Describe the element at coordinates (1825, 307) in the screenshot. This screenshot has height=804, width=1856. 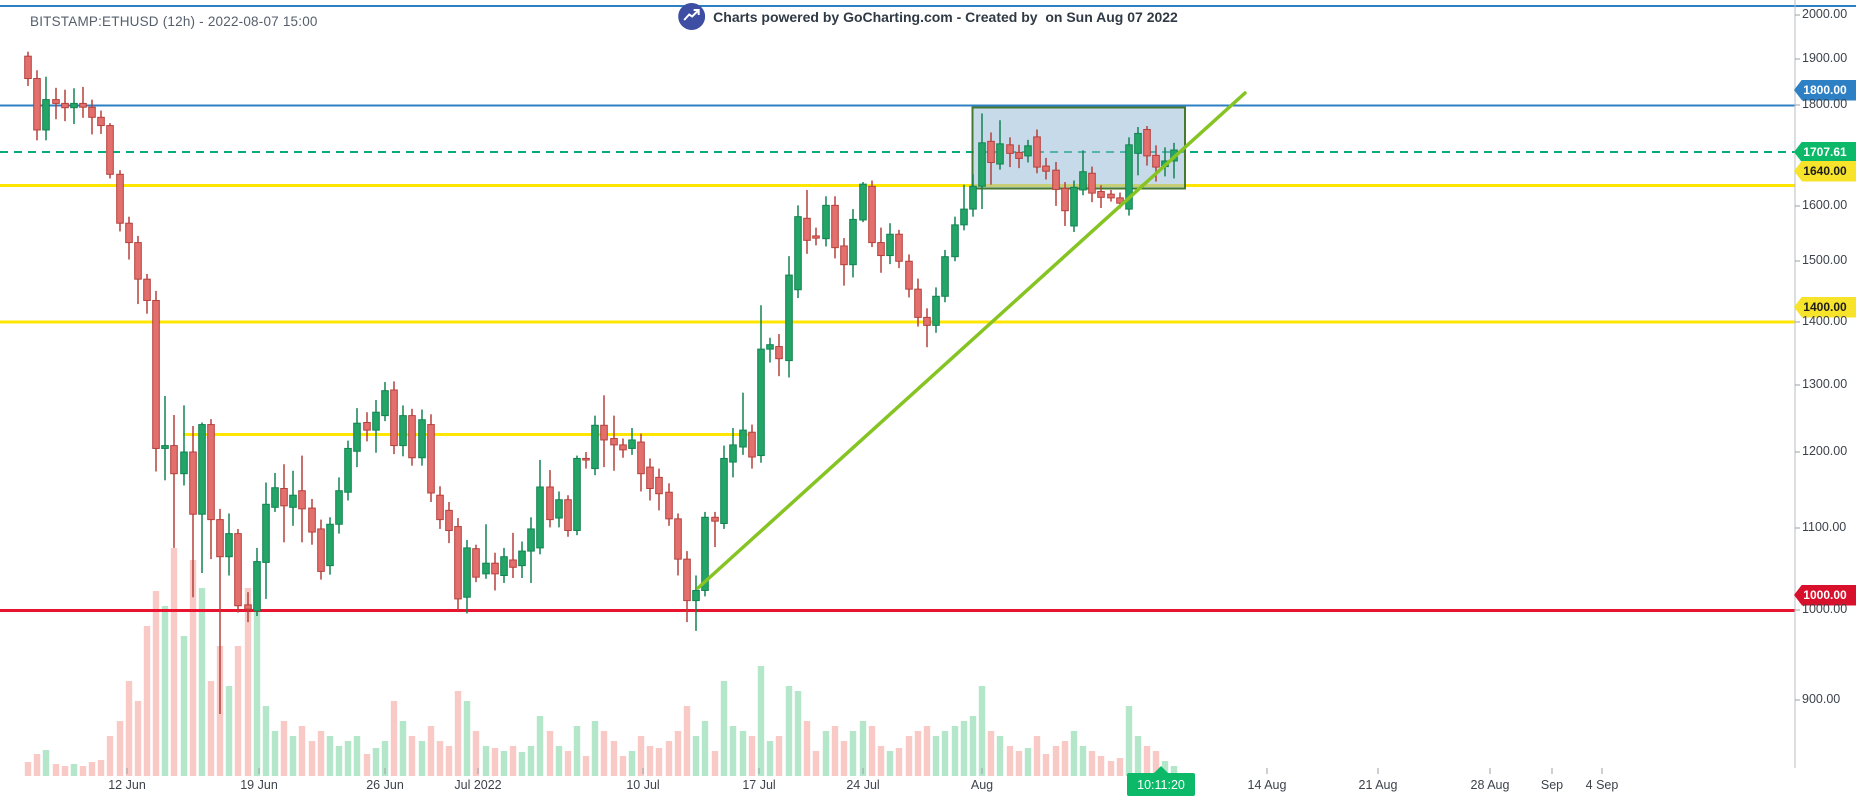
I see `price-badge-1400.00: 1400.00` at that location.